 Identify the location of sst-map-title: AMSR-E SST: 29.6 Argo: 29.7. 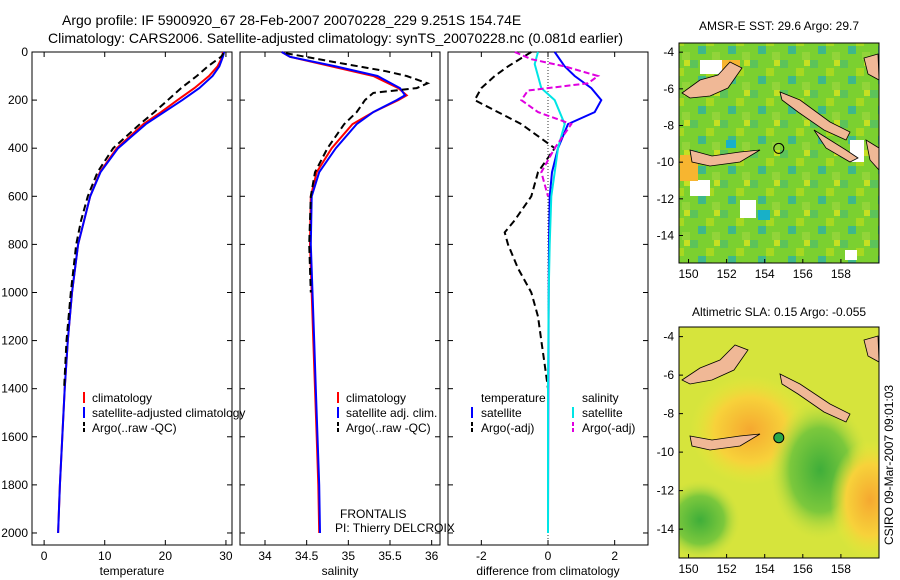
(779, 26).